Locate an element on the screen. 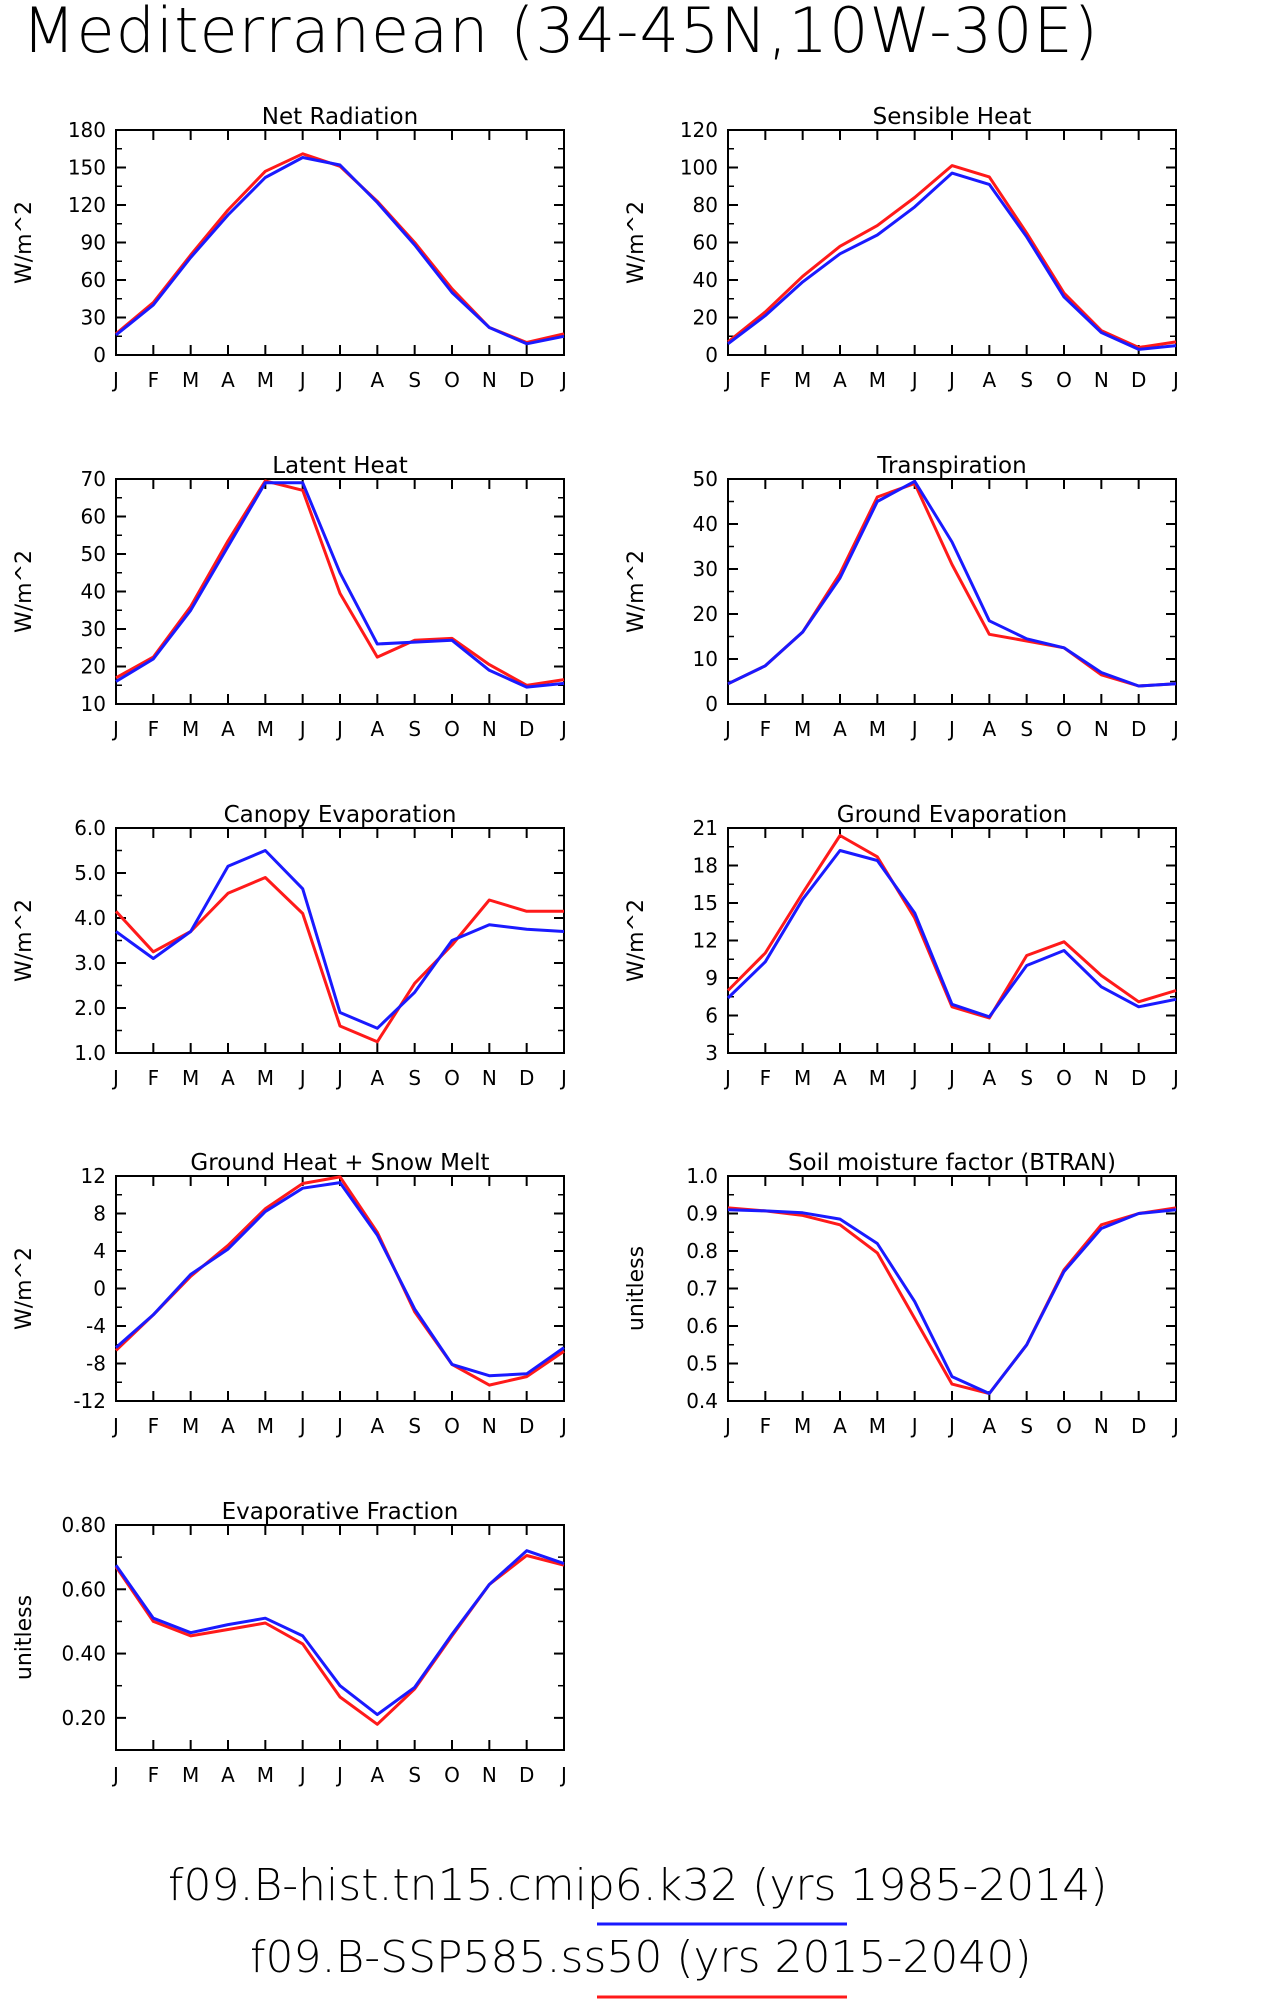 The width and height of the screenshot is (1276, 2001). y-tick-label: 6.0 is located at coordinates (90, 828).